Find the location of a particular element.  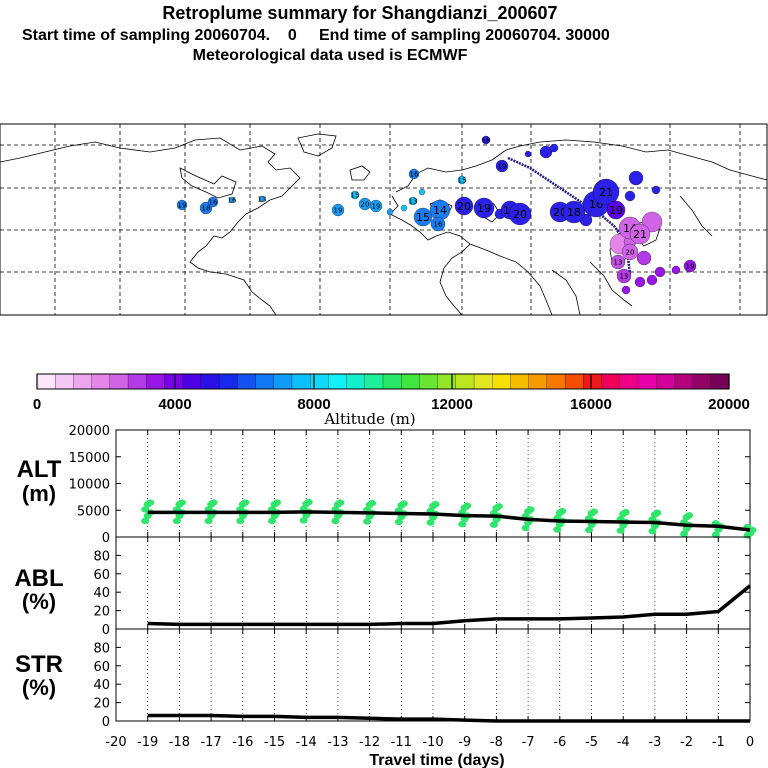

colorbar-tick-label: 4000 is located at coordinates (174, 404).